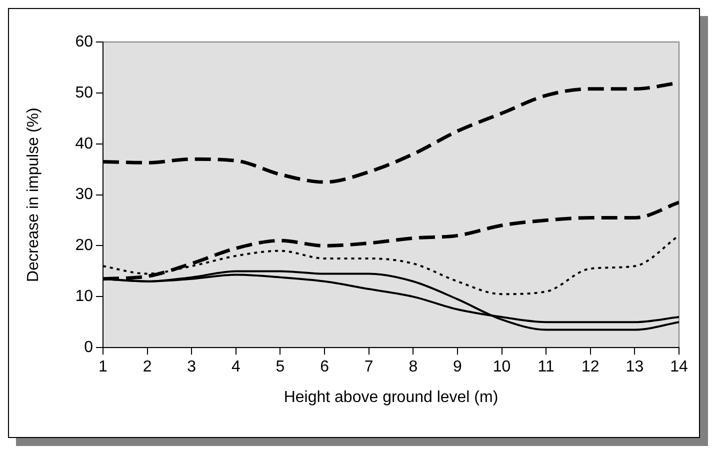 The height and width of the screenshot is (463, 714). What do you see at coordinates (147, 367) in the screenshot?
I see `x-tick-label: 2` at bounding box center [147, 367].